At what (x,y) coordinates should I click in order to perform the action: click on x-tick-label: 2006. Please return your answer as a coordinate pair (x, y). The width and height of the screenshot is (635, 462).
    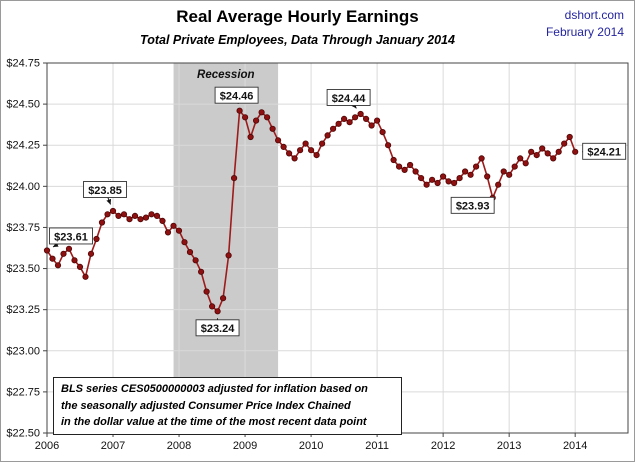
    Looking at the image, I should click on (47, 446).